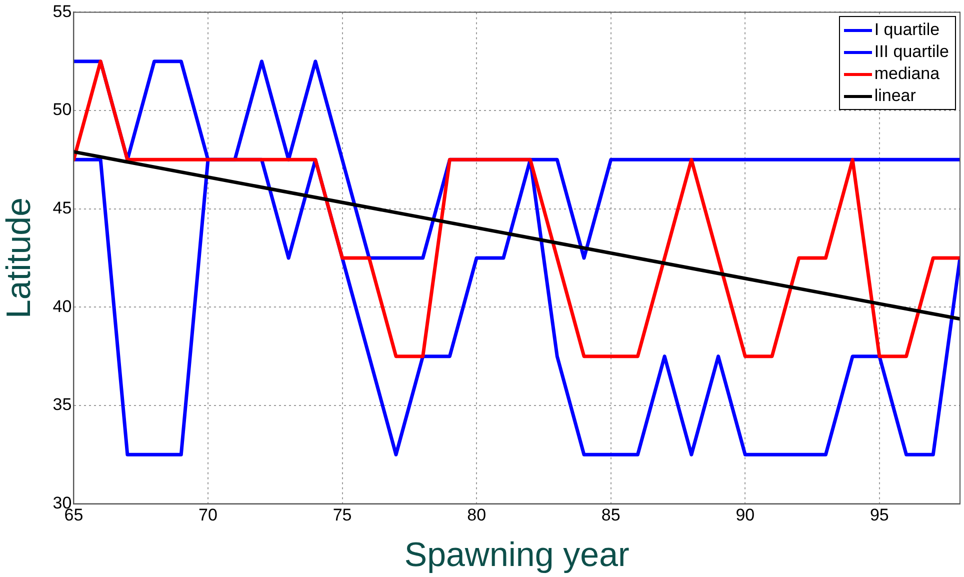  I want to click on x-tick-label: 80, so click(476, 515).